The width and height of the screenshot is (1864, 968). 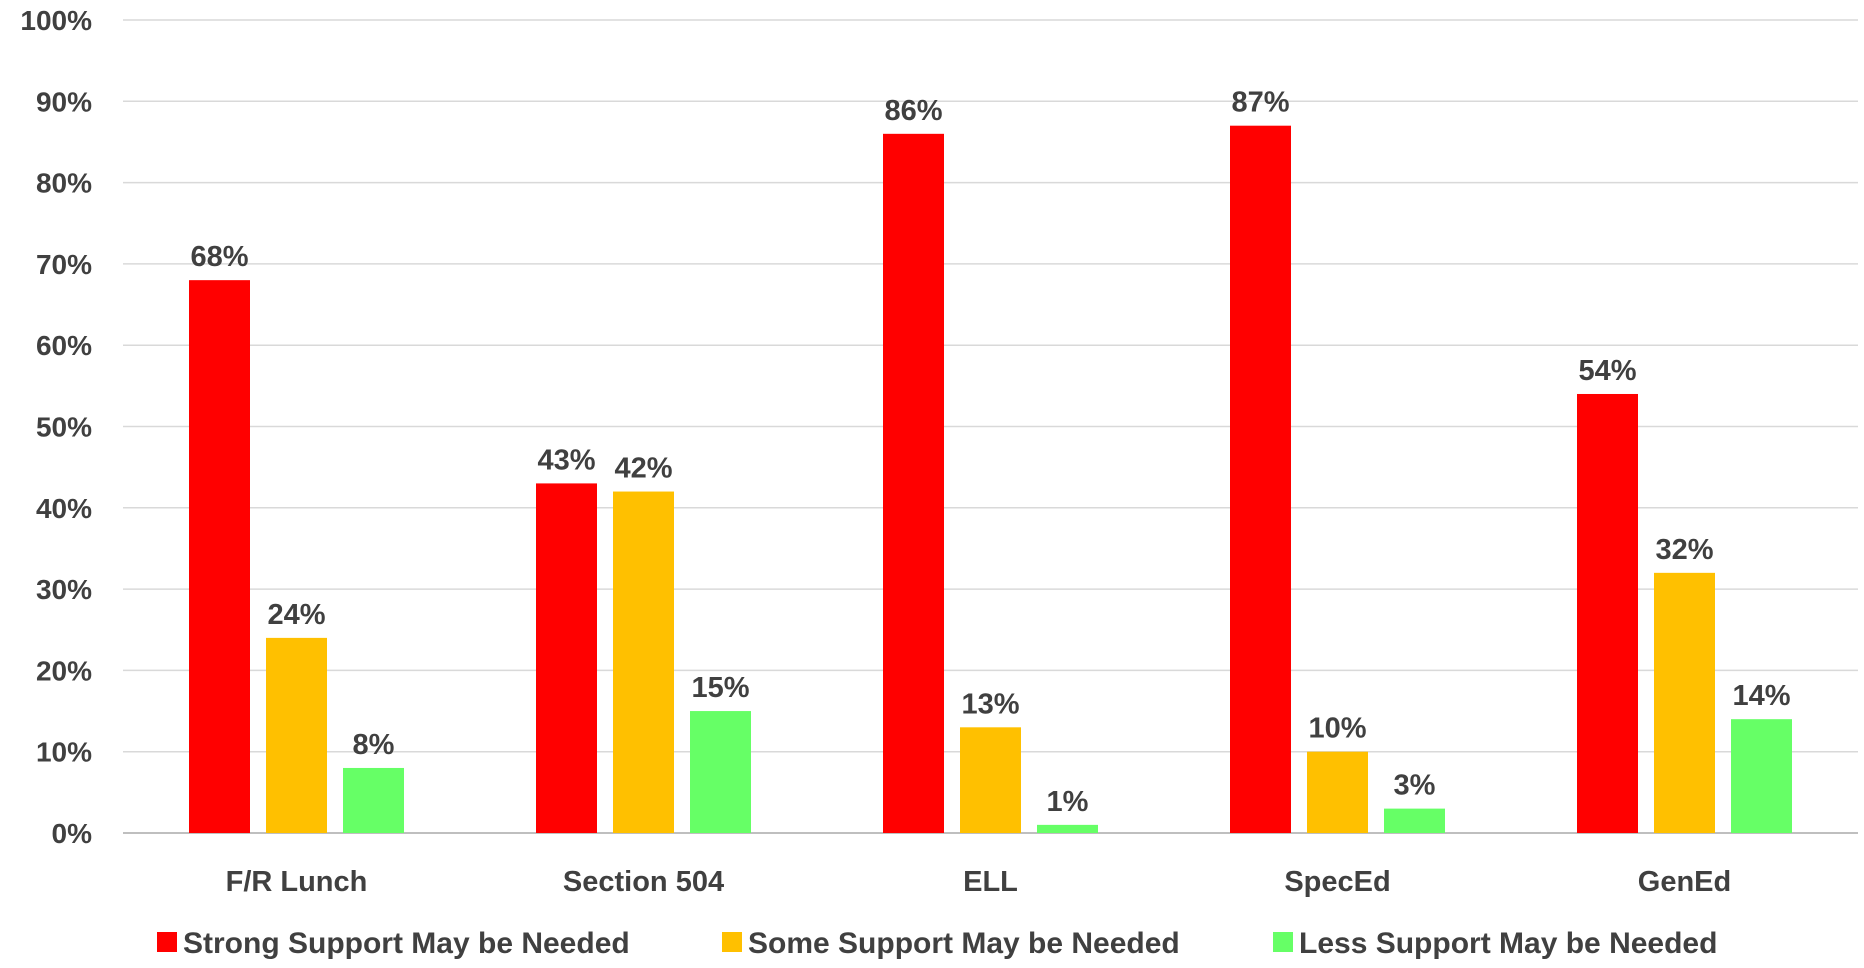 What do you see at coordinates (64, 427) in the screenshot?
I see `y-tick-label: 50%` at bounding box center [64, 427].